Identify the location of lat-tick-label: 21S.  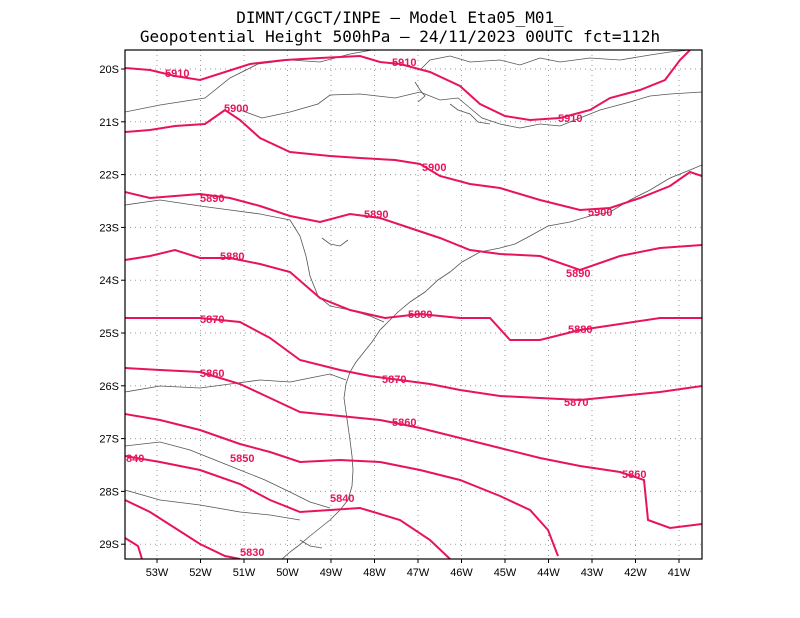
(109, 123).